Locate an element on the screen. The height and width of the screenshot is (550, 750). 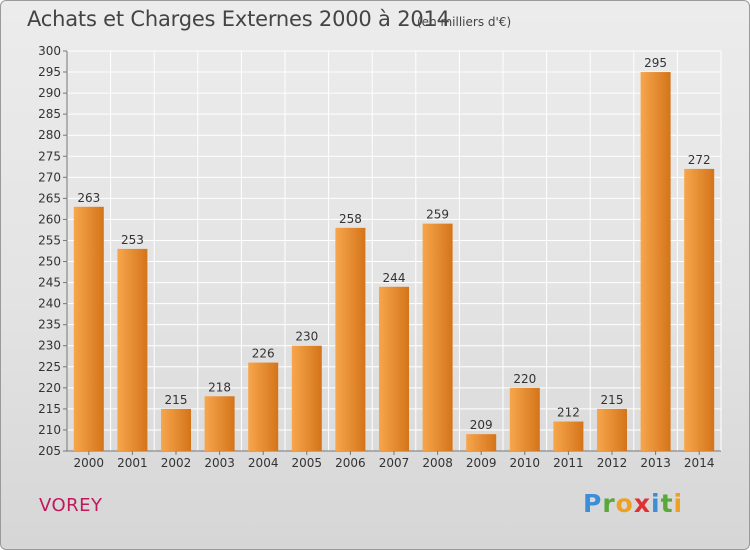
bar-2005 is located at coordinates (306, 398).